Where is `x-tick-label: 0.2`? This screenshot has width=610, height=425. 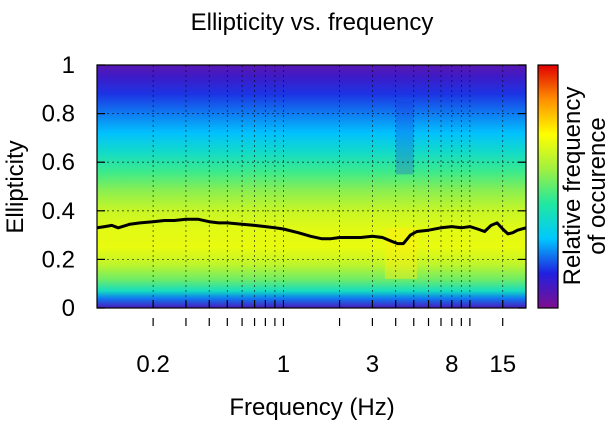
x-tick-label: 0.2 is located at coordinates (152, 364).